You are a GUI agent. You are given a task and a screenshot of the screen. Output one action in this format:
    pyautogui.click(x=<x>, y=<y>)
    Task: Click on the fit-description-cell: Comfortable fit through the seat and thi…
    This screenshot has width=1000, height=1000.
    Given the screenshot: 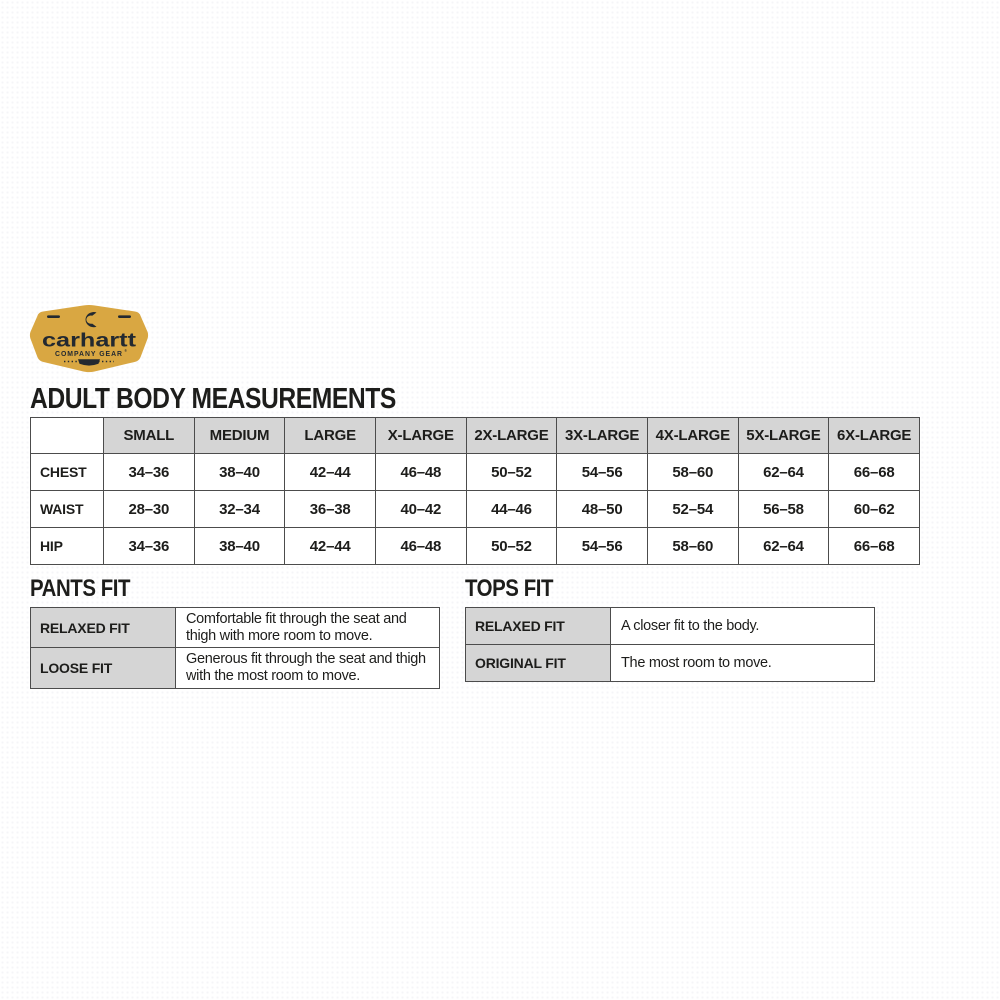 What is the action you would take?
    pyautogui.click(x=307, y=627)
    